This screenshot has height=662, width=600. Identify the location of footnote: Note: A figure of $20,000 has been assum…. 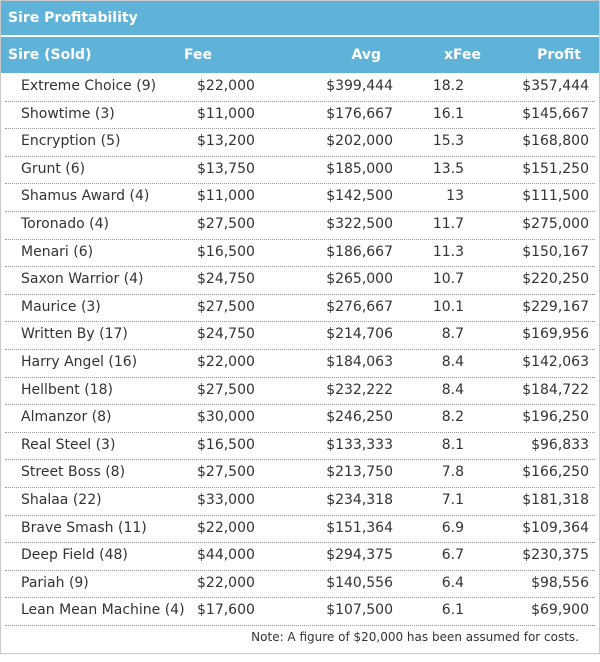
(415, 637).